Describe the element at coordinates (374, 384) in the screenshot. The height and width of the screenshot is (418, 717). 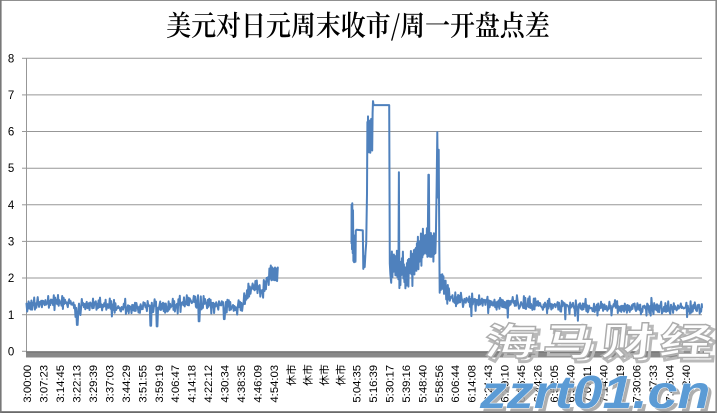
I see `svg-text: 5:16:39` at that location.